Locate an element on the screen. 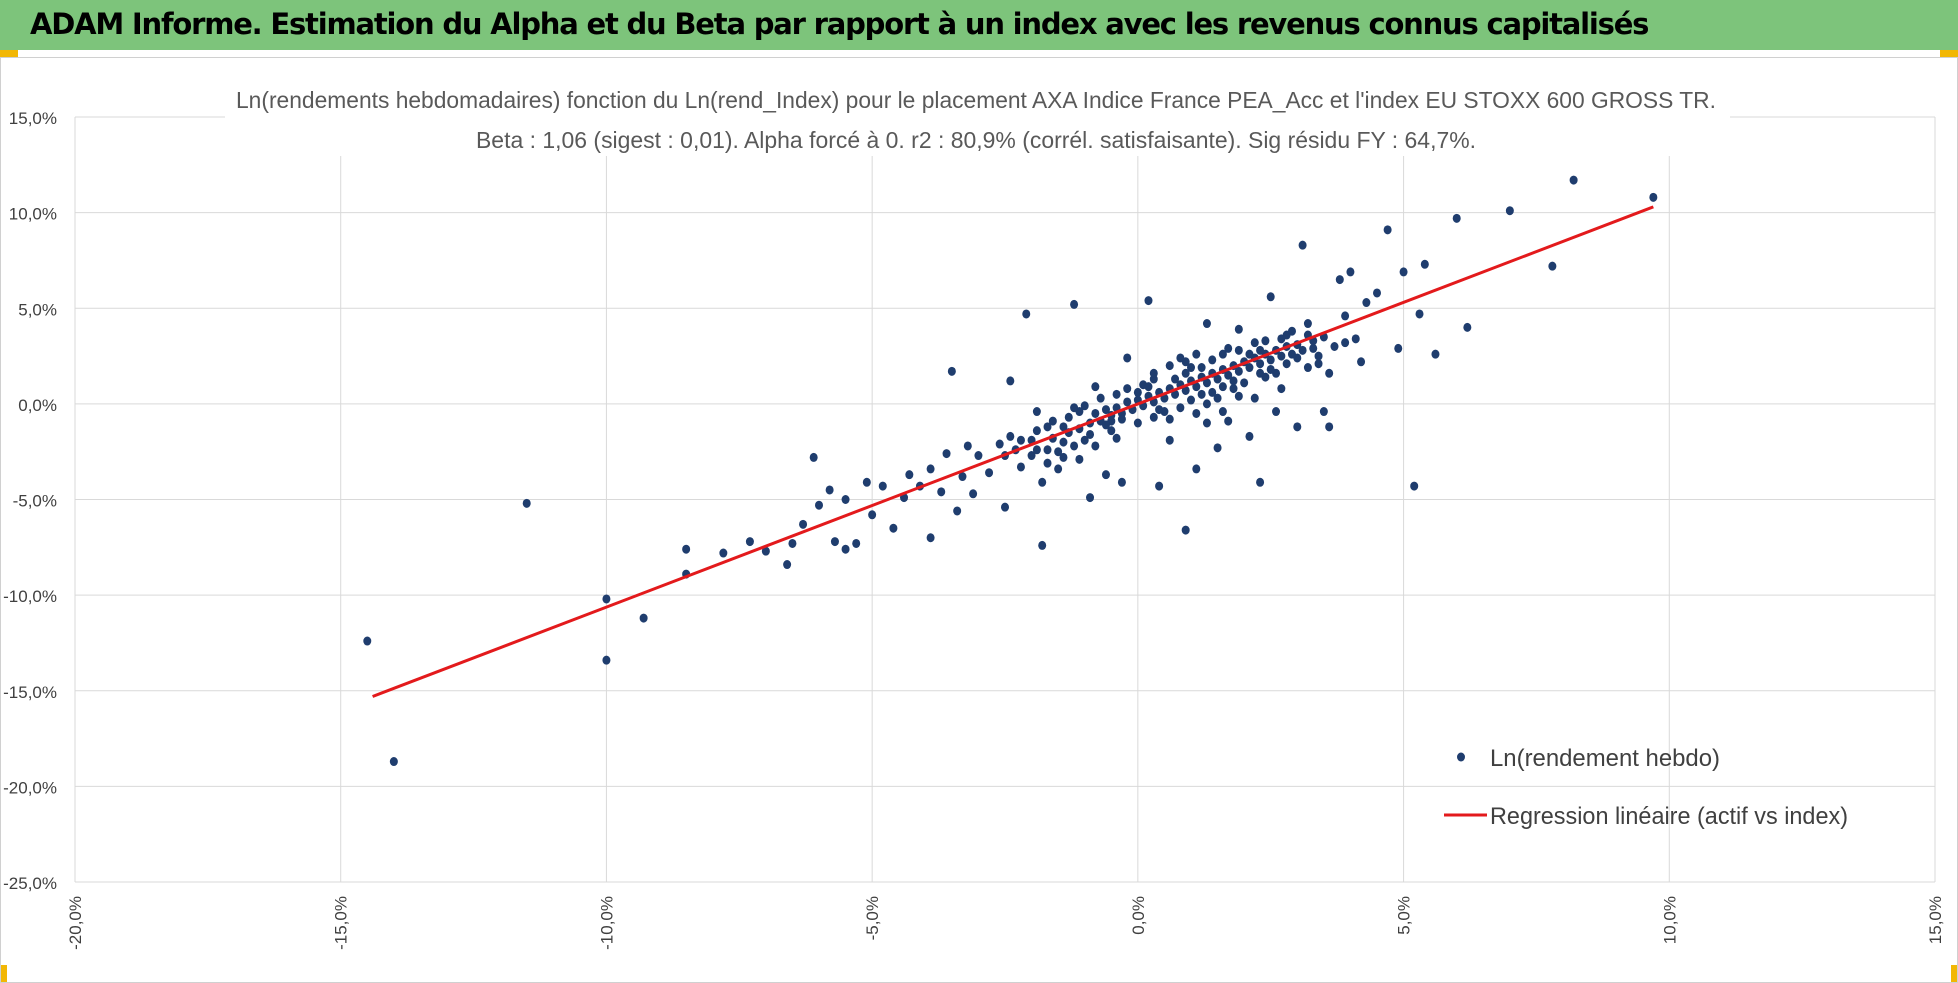 Image resolution: width=1958 pixels, height=983 pixels. x-tick-label: -15,0% is located at coordinates (341, 923).